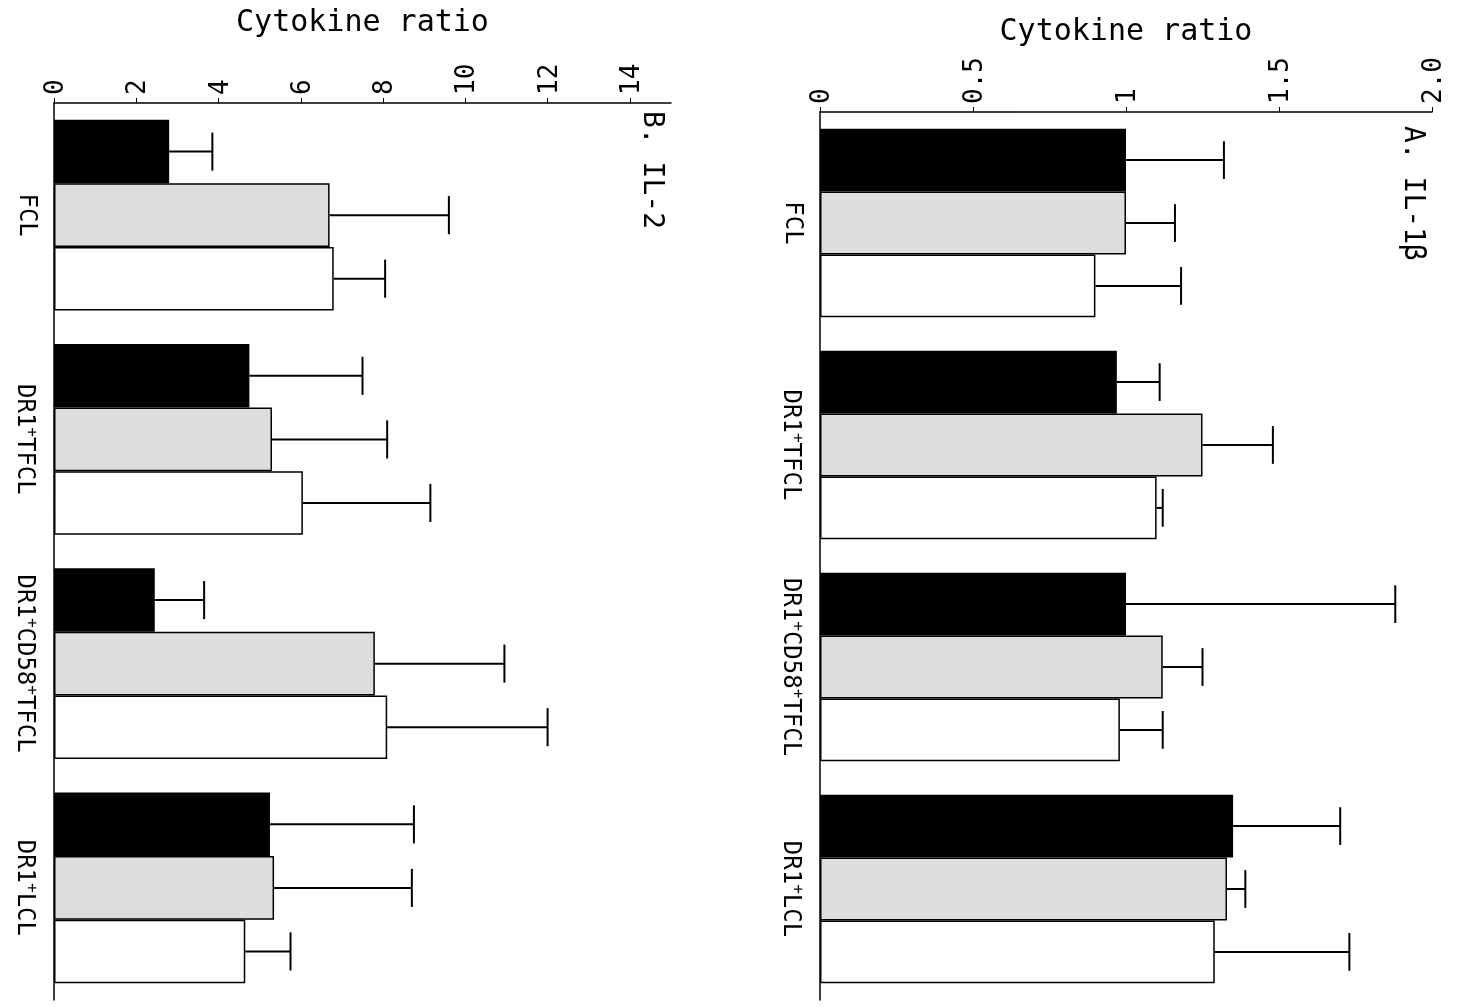 The image size is (1463, 1008). What do you see at coordinates (1126, 96) in the screenshot?
I see `x-tick-label: 1` at bounding box center [1126, 96].